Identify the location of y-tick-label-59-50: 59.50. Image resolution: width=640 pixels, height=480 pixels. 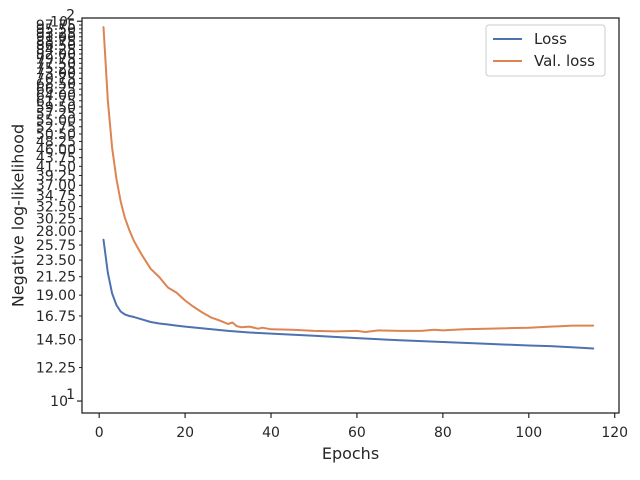
(56, 108).